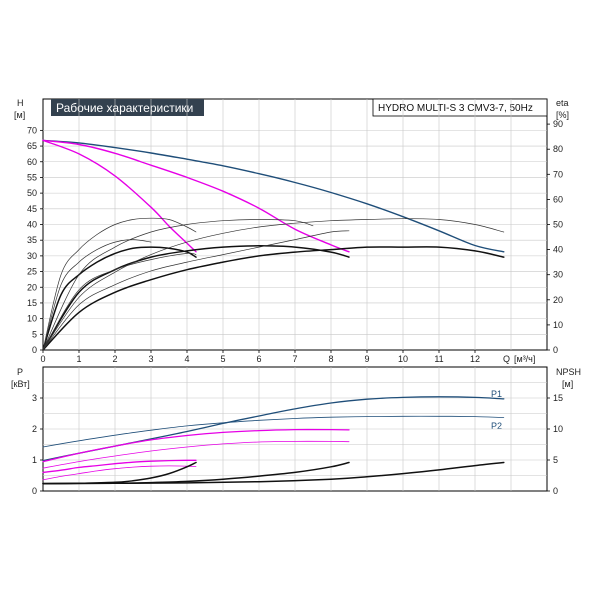 This screenshot has height=605, width=600. I want to click on p-axis-unit: [кВт], so click(20, 384).